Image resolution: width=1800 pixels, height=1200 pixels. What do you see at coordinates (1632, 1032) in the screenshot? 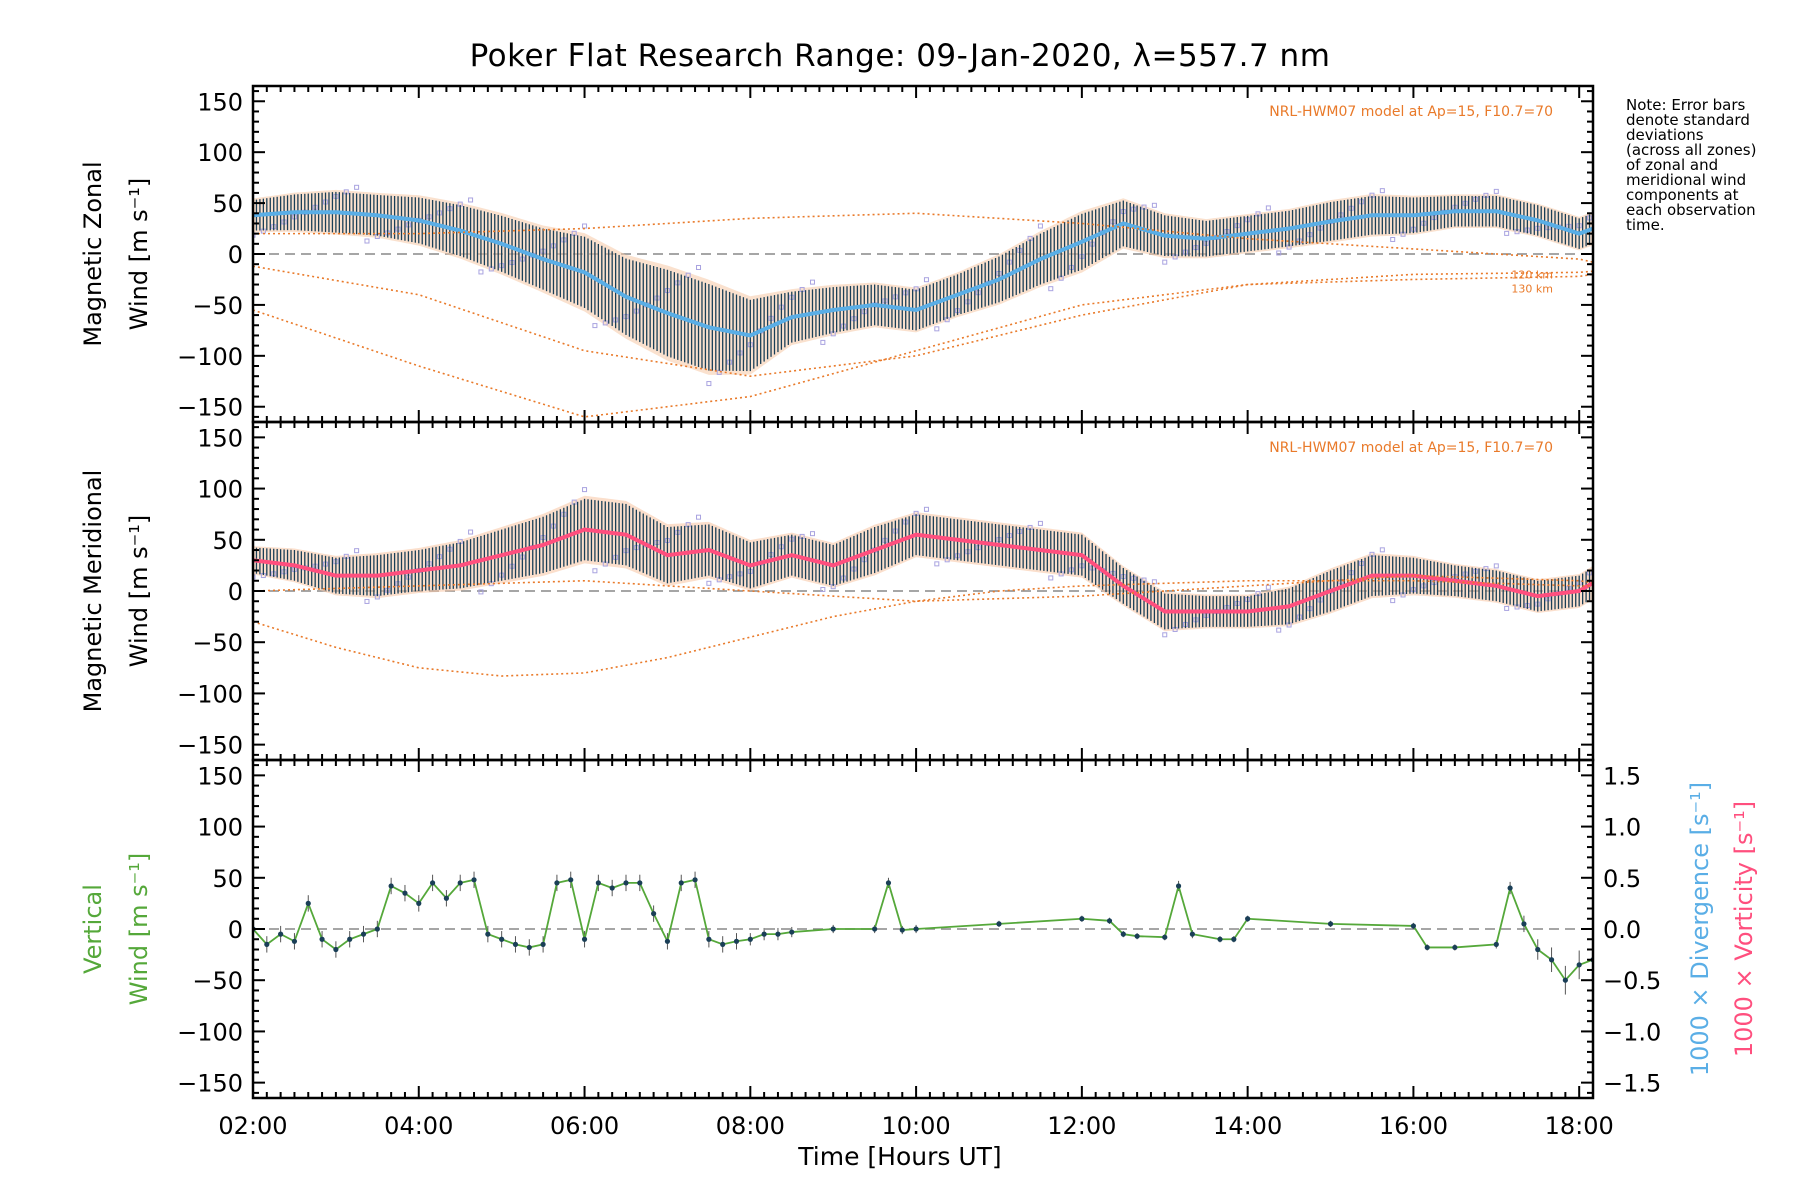
I see `y2-tick-label: −1.0` at bounding box center [1632, 1032].